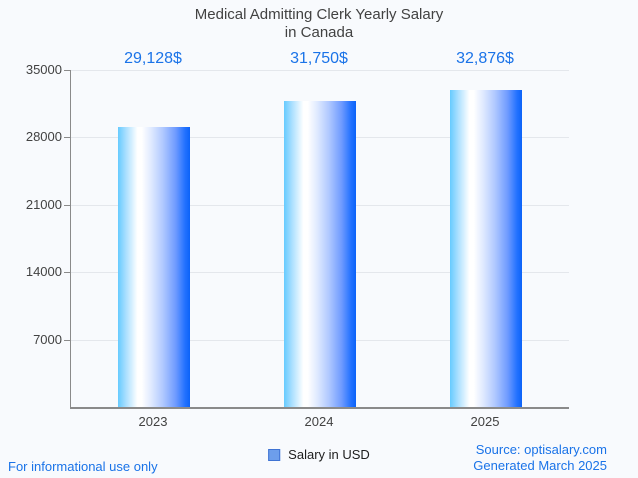  Describe the element at coordinates (43, 204) in the screenshot. I see `y-axis-label: 21000` at that location.